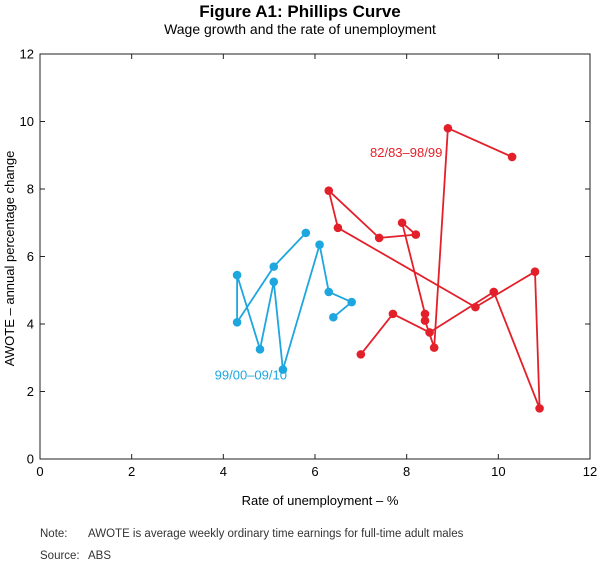  Describe the element at coordinates (590, 471) in the screenshot. I see `x-tick-label: 12` at that location.